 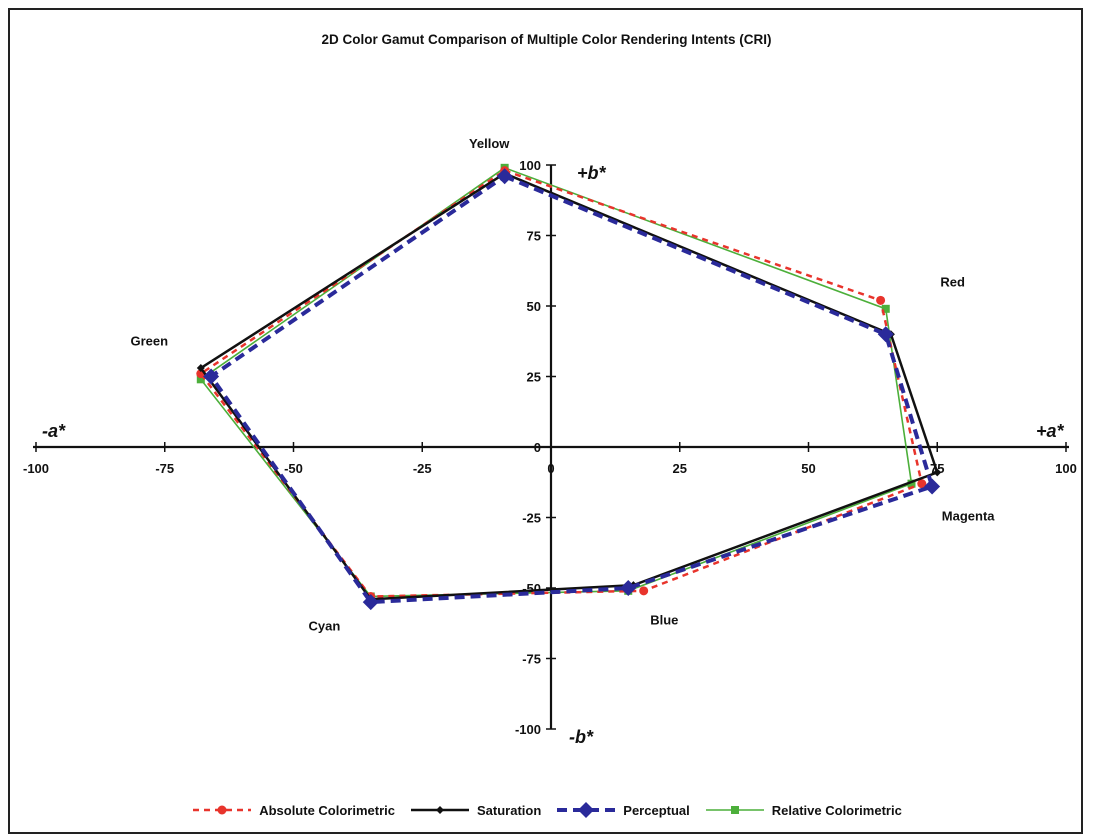 I want to click on legend-swatch-absolute-colorimetric, so click(x=222, y=810).